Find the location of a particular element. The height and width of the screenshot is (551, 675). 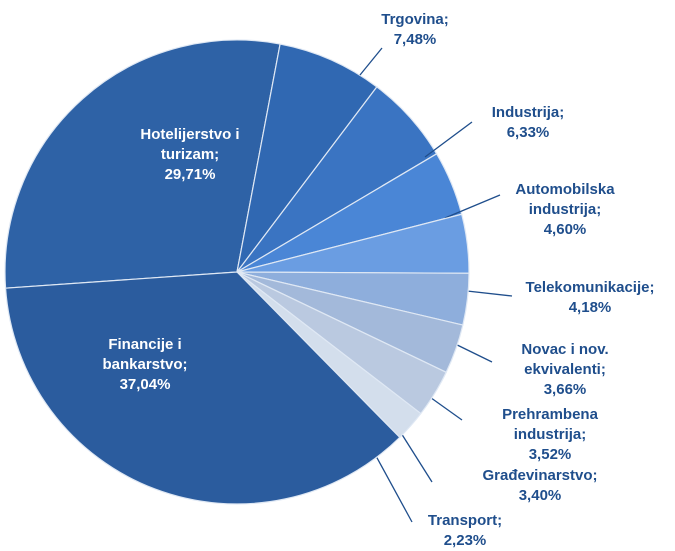

value-label: 37,04% is located at coordinates (145, 384).